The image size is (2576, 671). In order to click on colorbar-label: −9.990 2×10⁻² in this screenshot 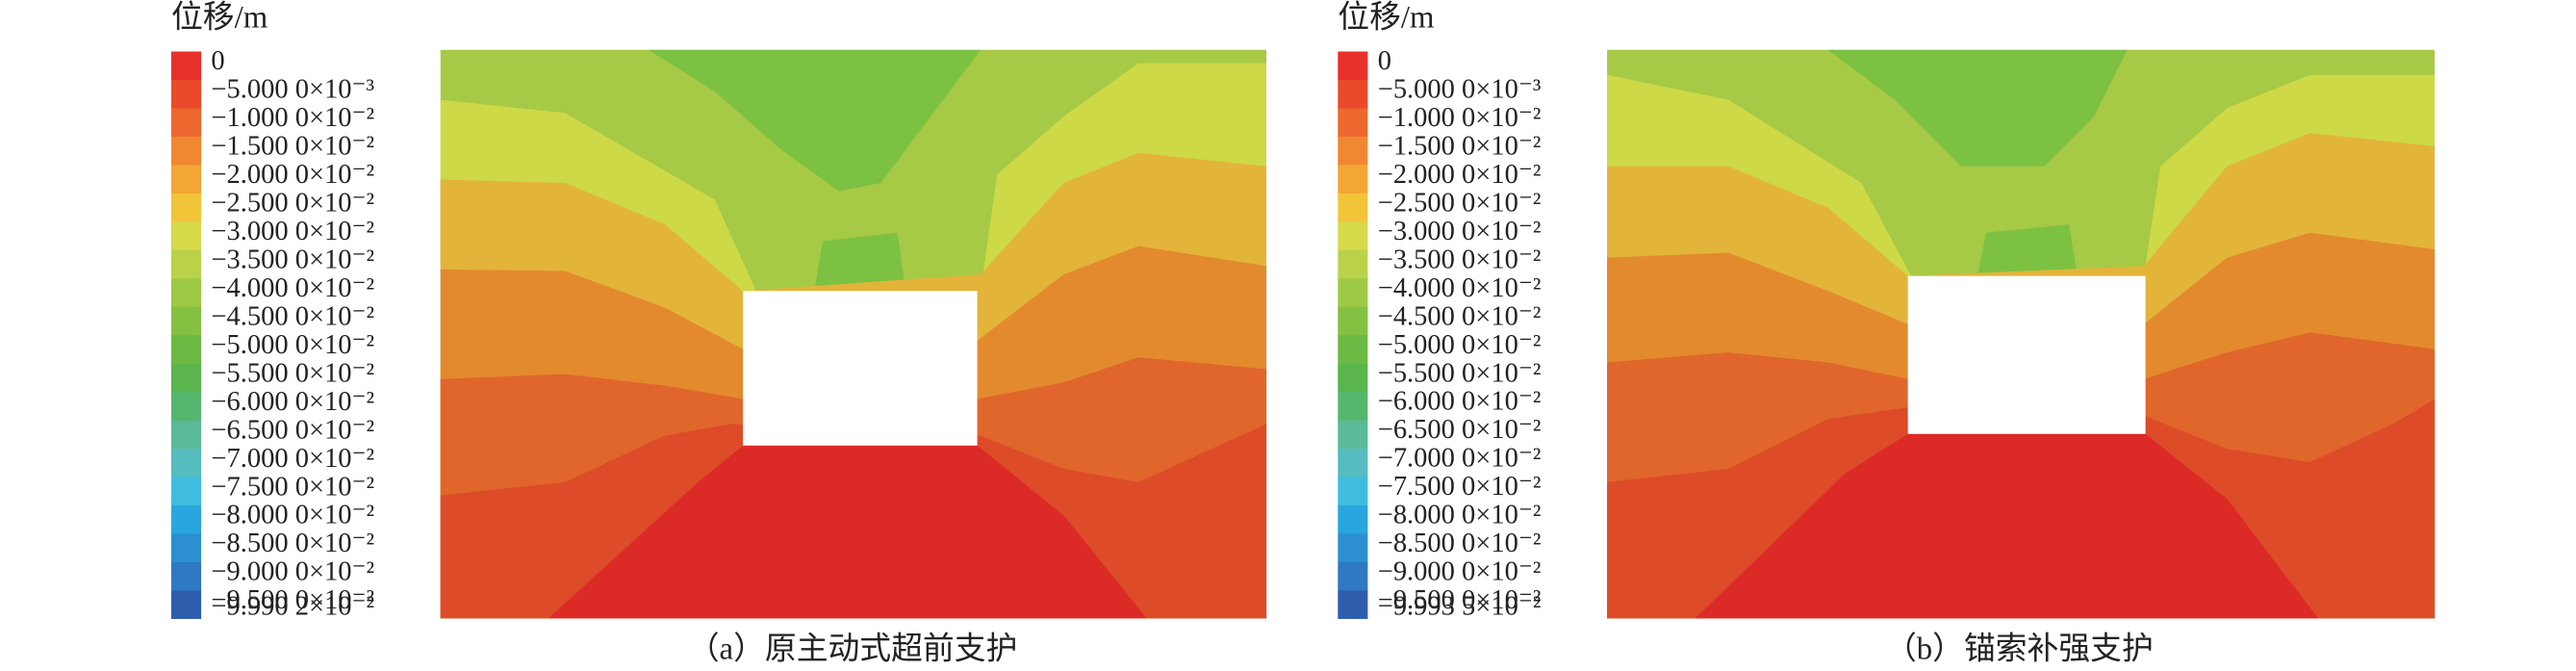, I will do `click(292, 607)`.